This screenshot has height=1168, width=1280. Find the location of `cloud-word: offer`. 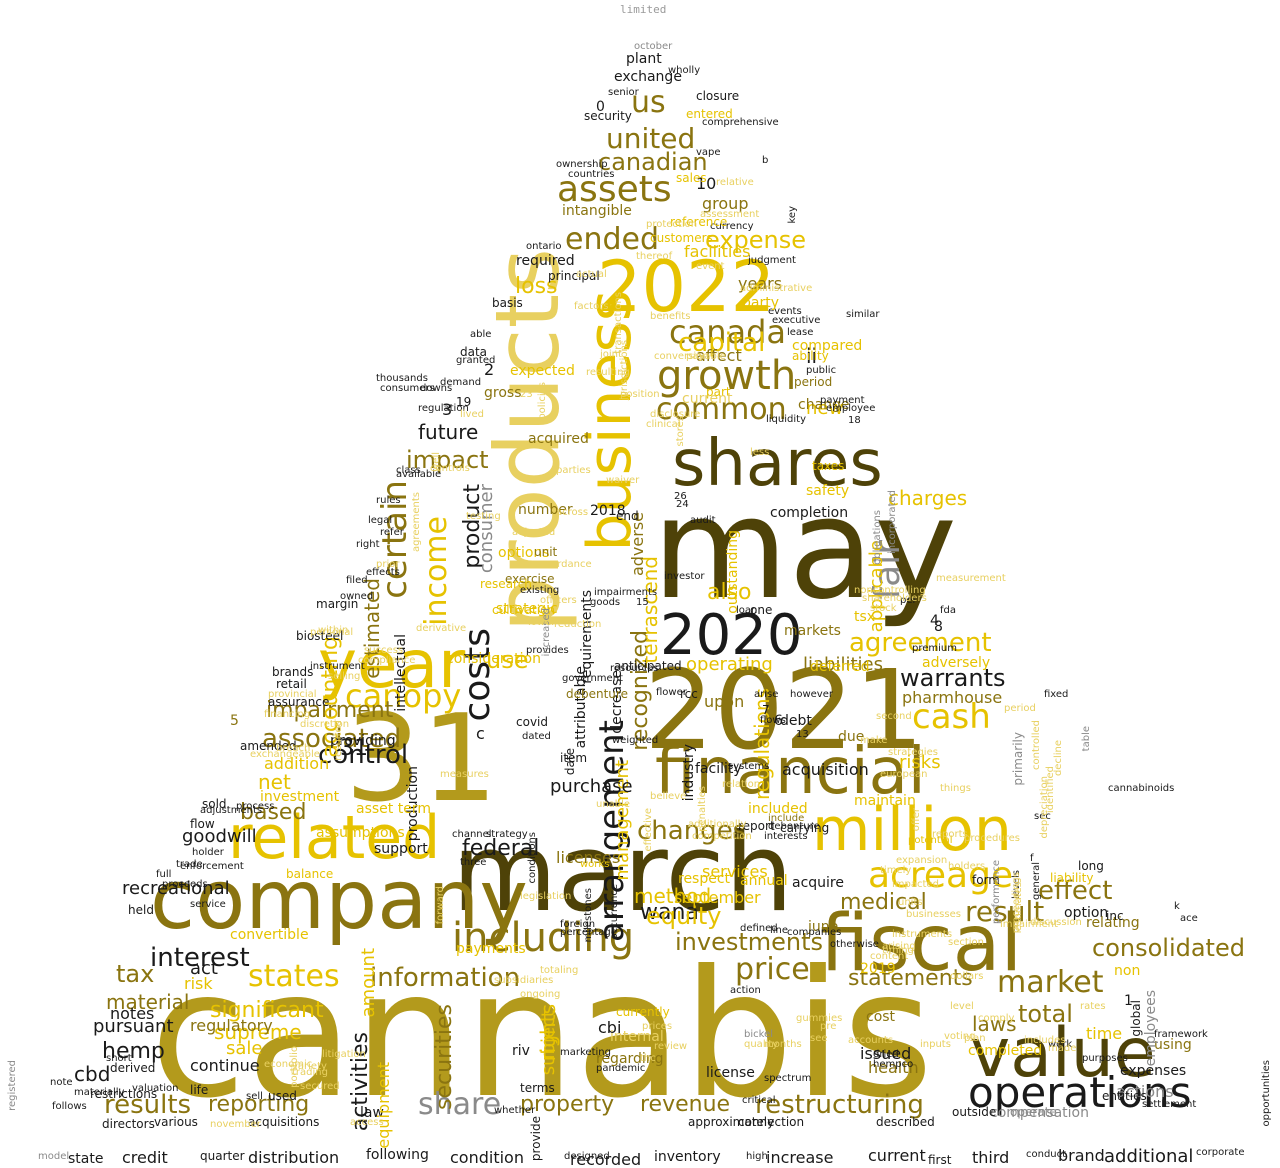

cloud-word: offer is located at coordinates (916, 820).